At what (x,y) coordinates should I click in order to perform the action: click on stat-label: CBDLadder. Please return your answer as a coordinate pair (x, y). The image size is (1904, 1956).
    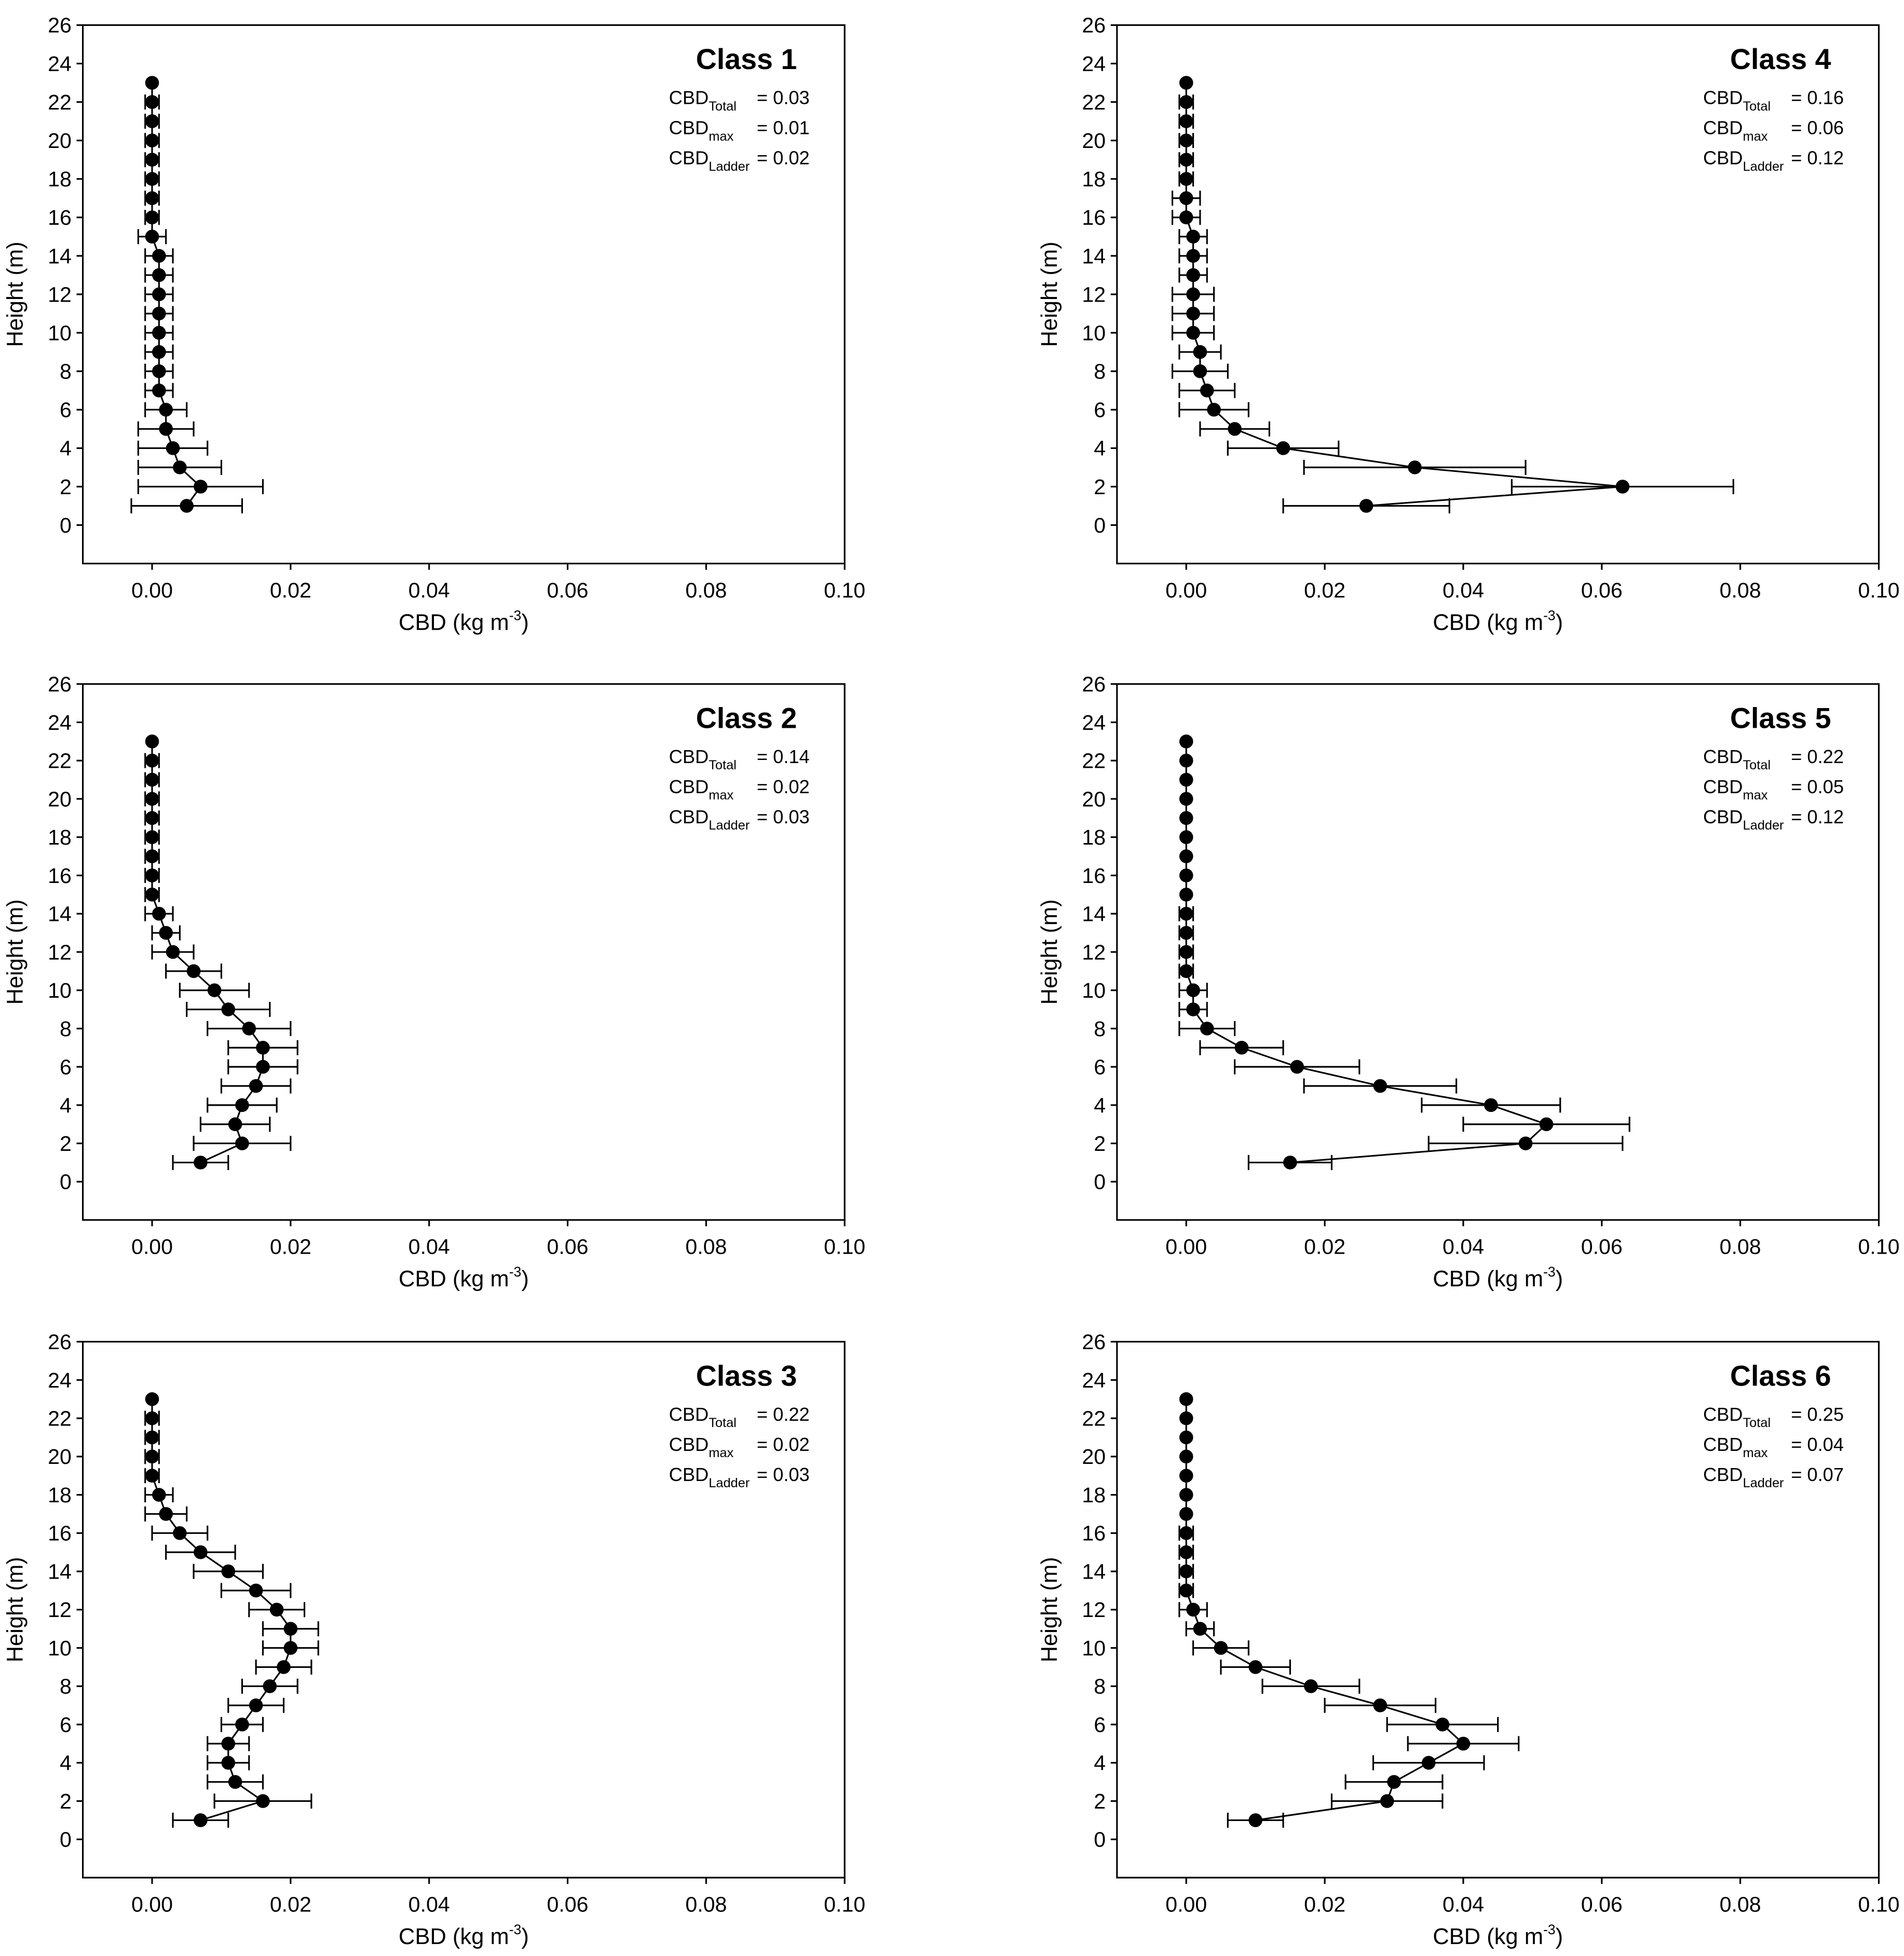
    Looking at the image, I should click on (1743, 160).